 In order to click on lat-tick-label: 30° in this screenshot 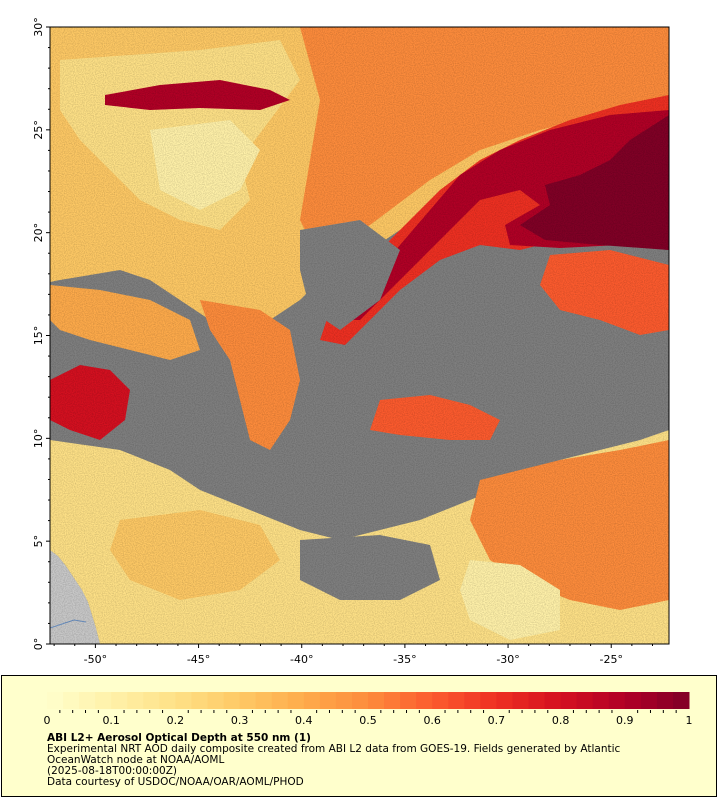, I will do `click(38, 27)`.